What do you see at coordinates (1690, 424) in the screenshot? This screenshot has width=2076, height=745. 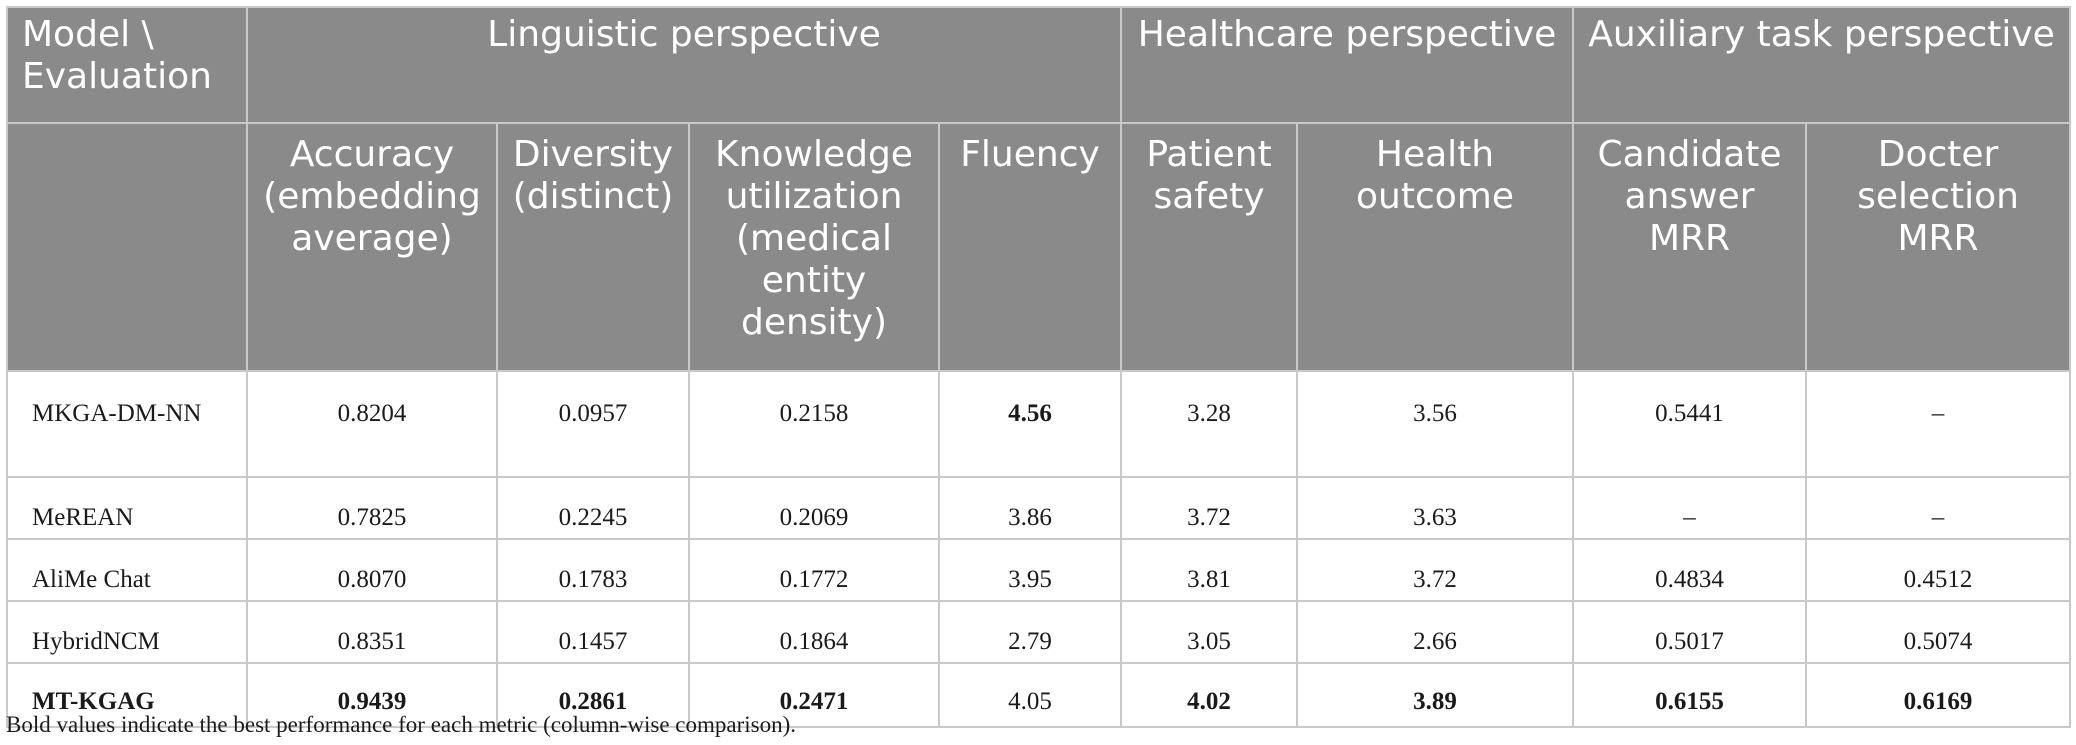 I see `value-cell: 0.5441` at bounding box center [1690, 424].